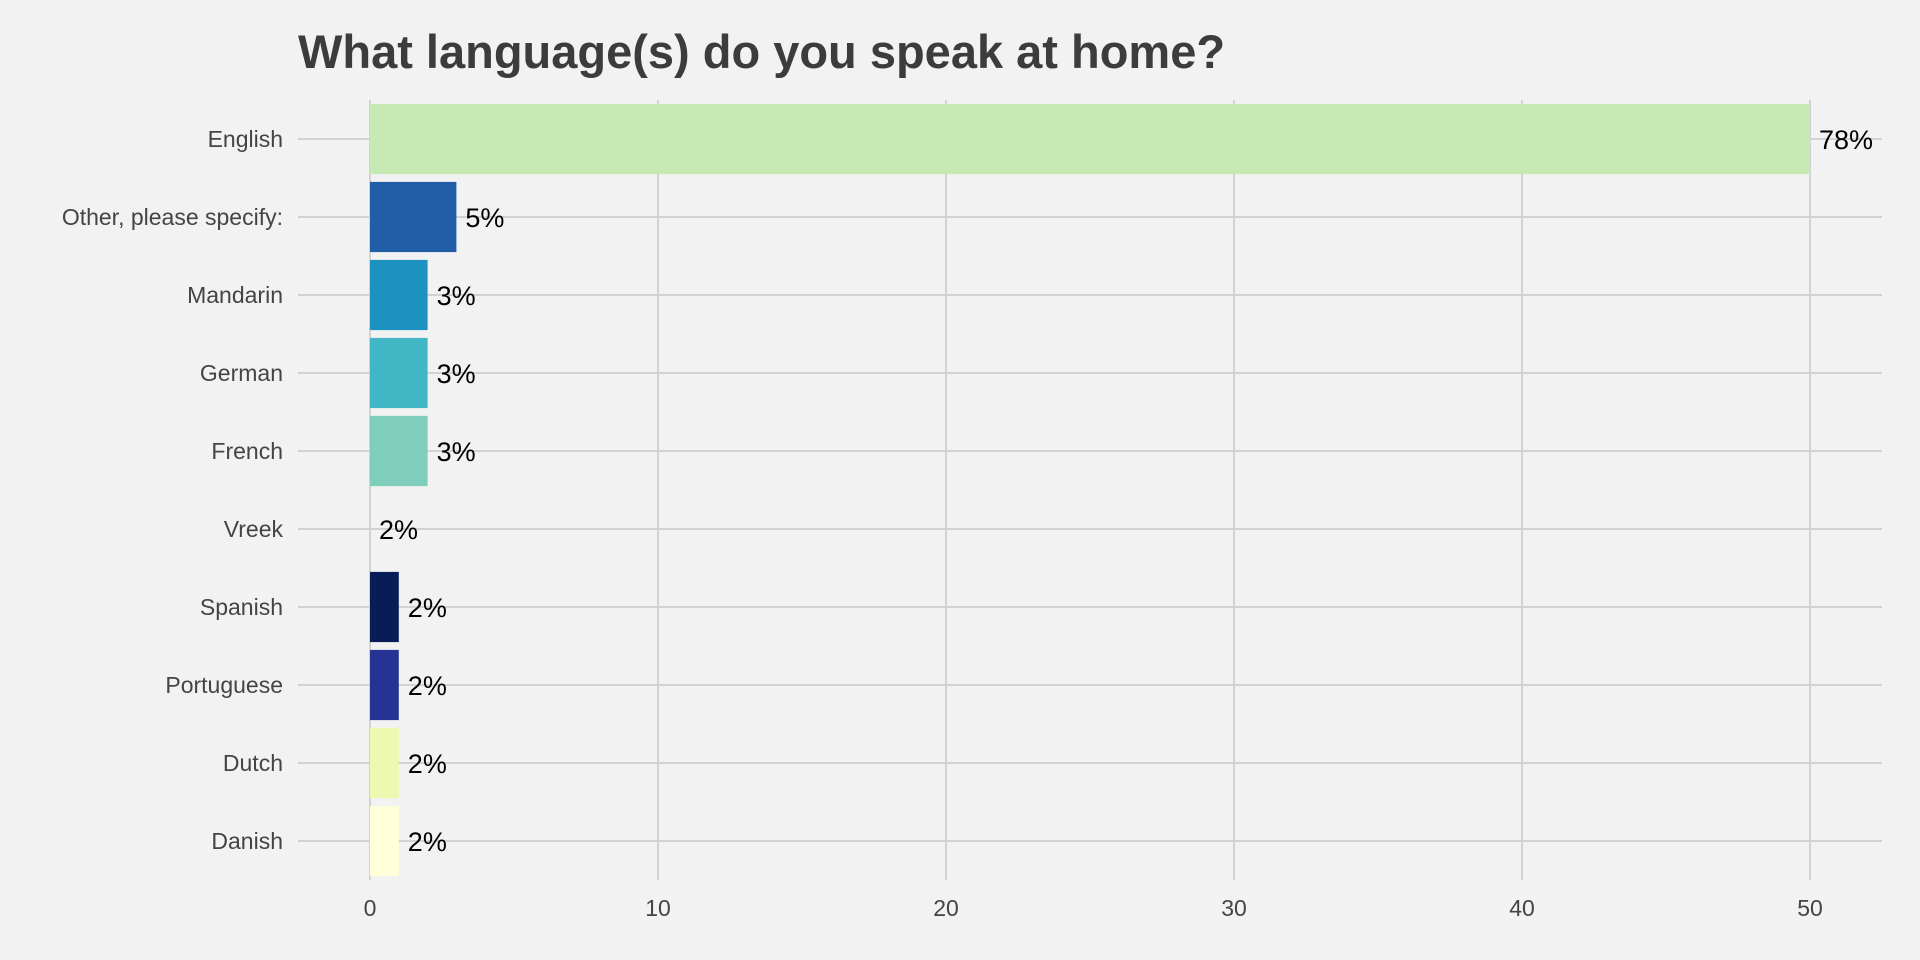  I want to click on data-label-7: 2%, so click(427, 686).